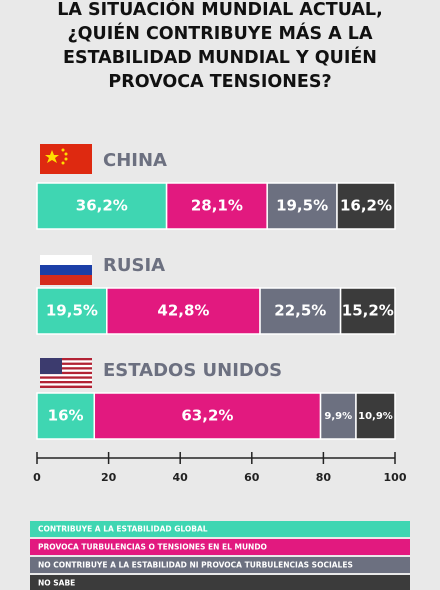  Describe the element at coordinates (56, 583) in the screenshot. I see `legend-label: NO SABE` at that location.